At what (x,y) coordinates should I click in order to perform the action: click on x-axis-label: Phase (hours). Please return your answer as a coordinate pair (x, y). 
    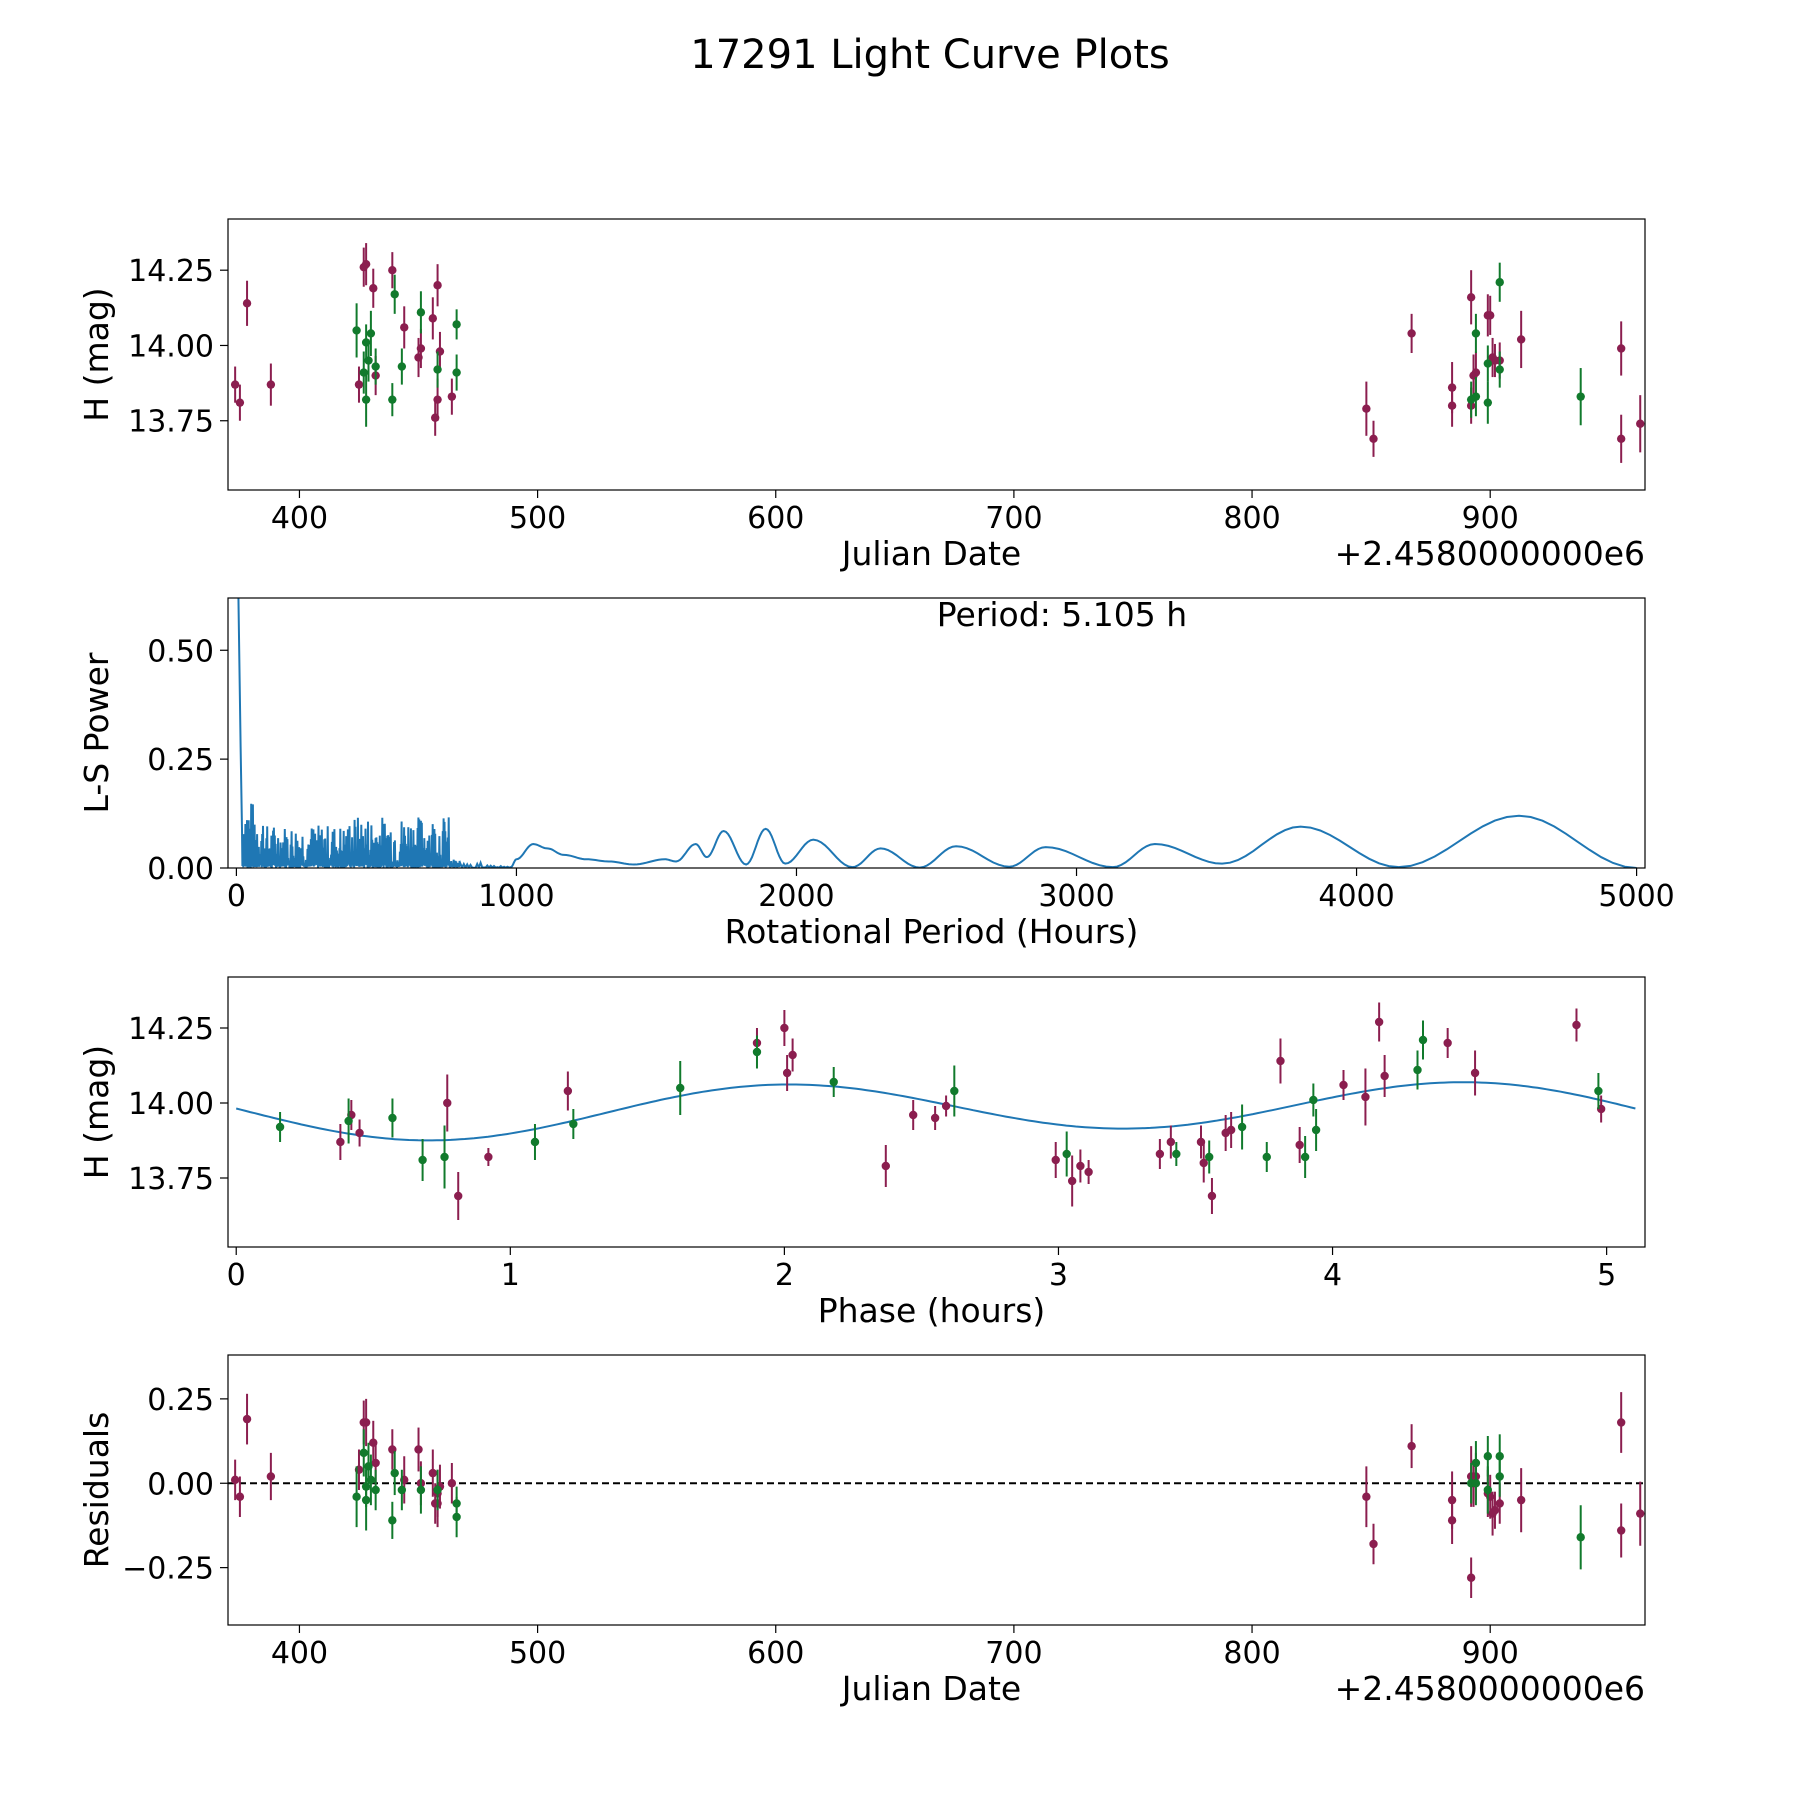
    Looking at the image, I should click on (932, 1310).